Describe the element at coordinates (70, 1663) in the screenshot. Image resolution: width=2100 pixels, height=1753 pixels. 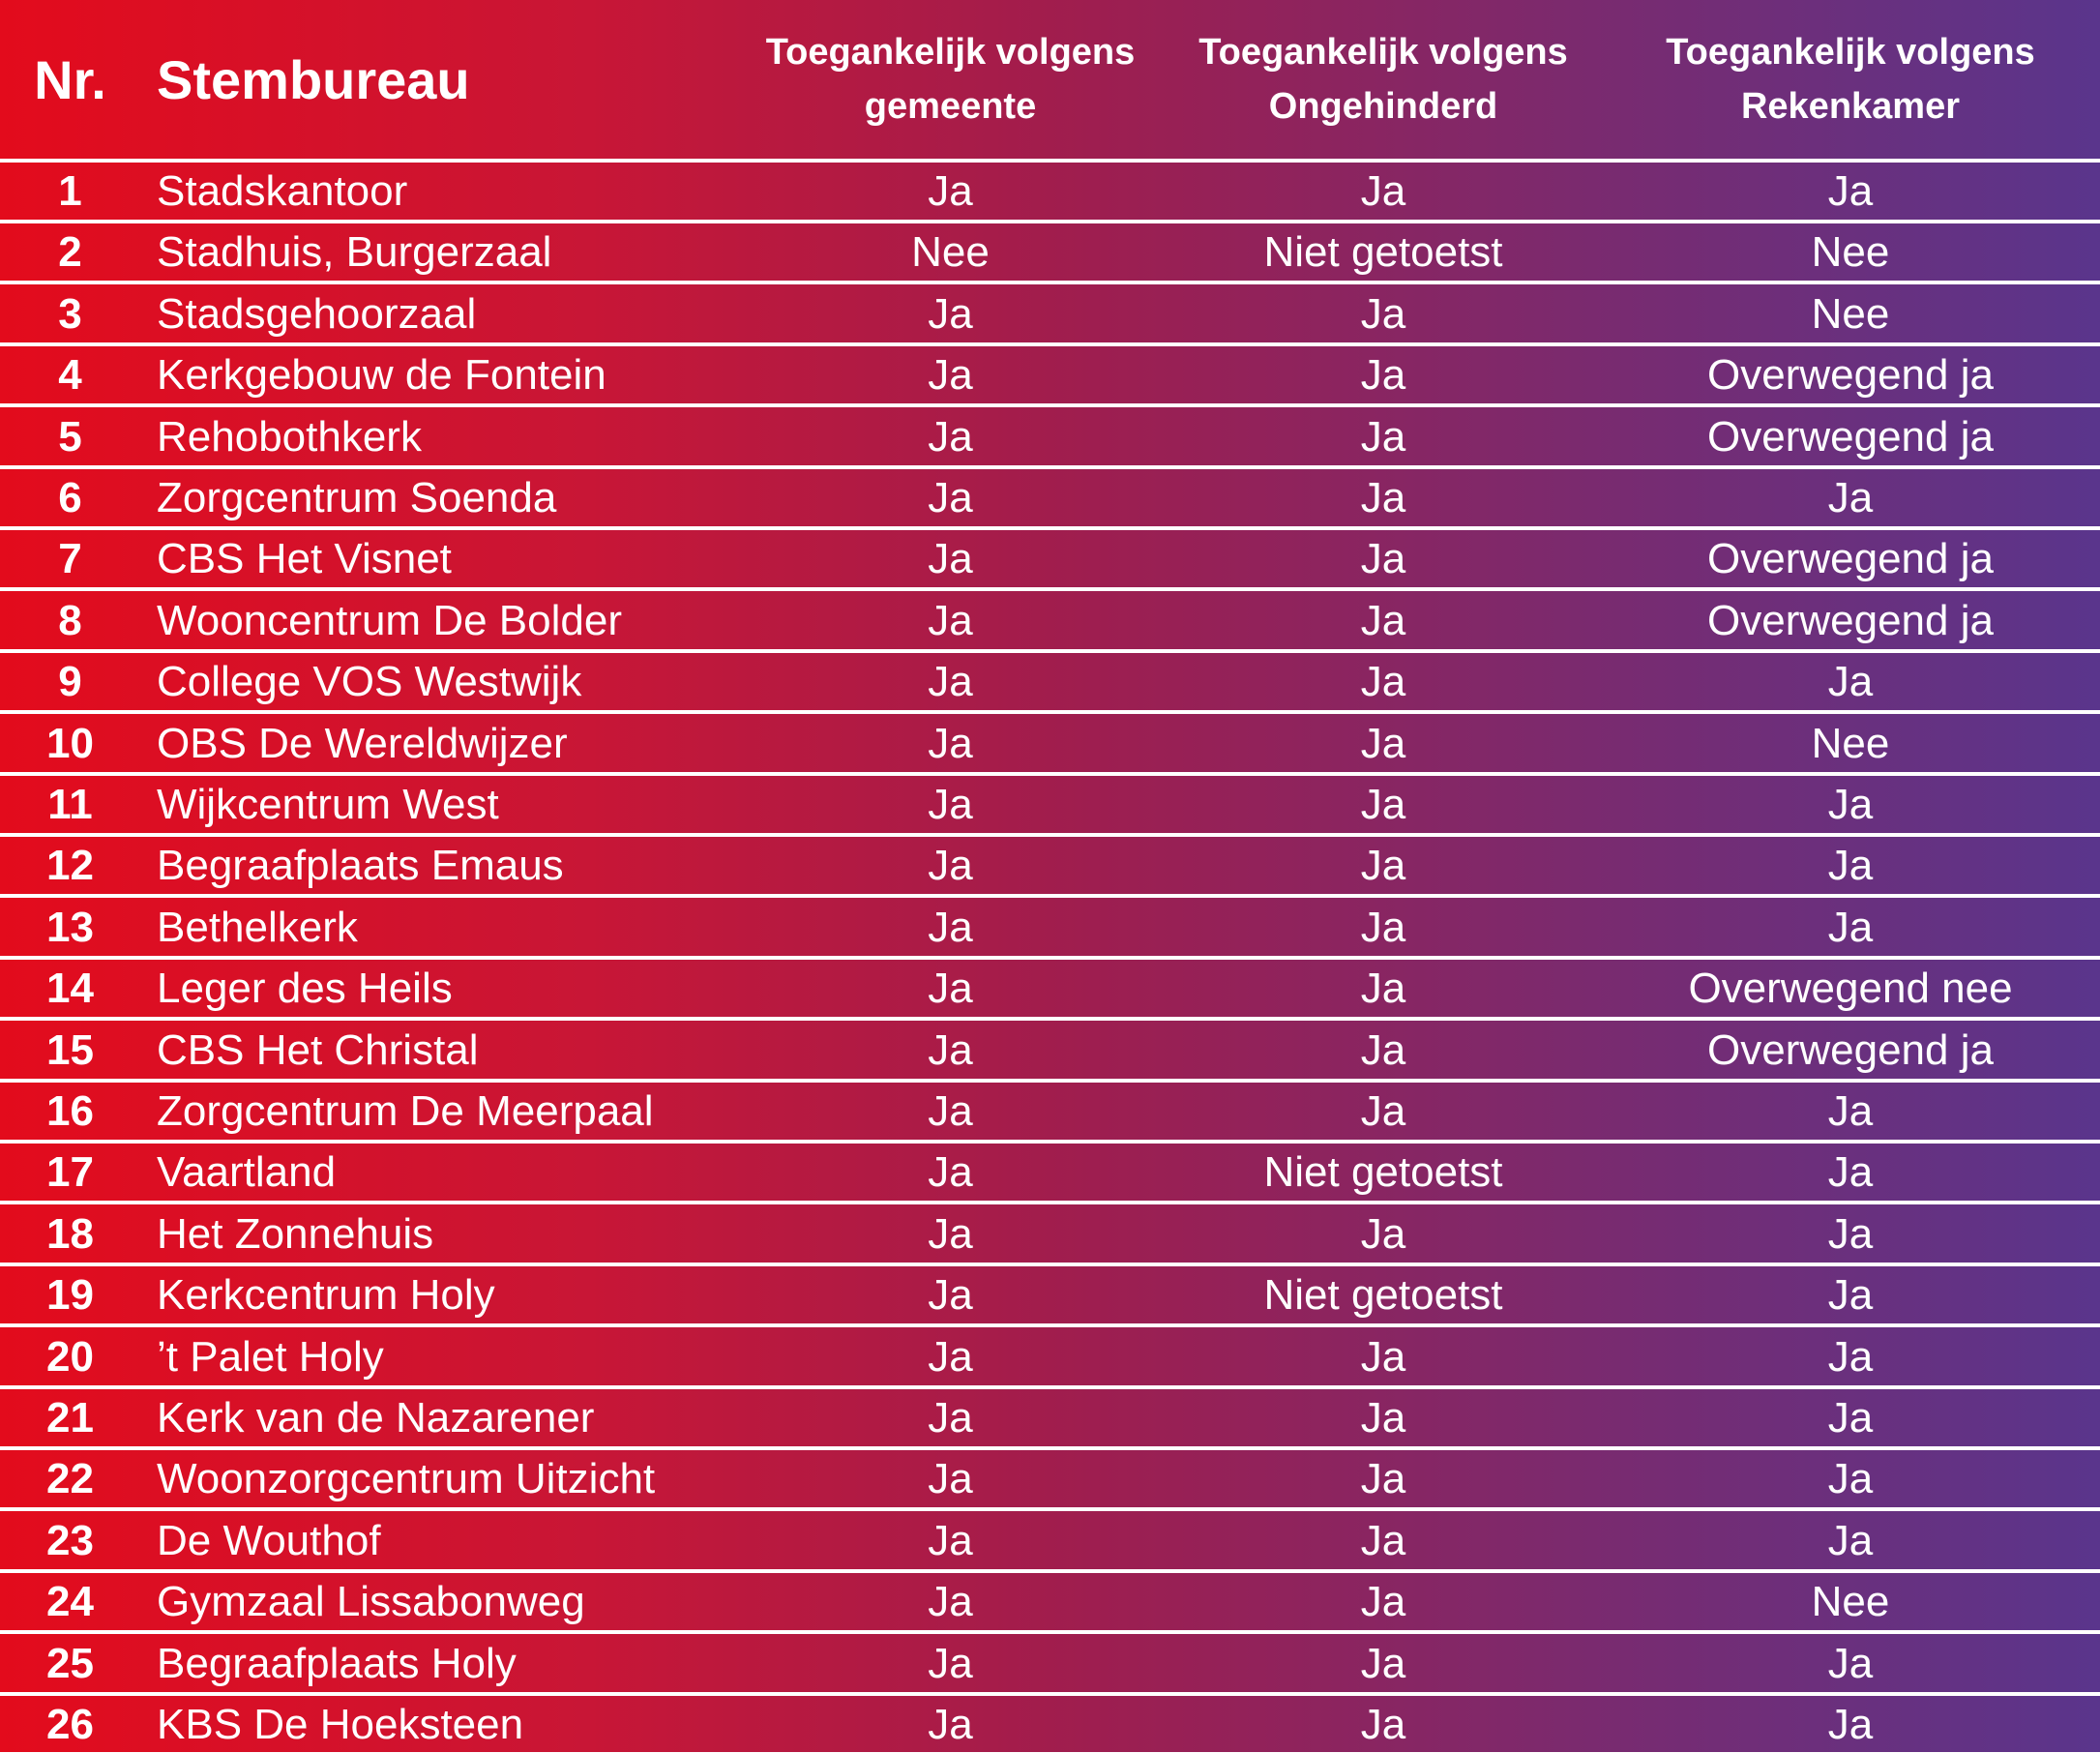
I see `row-nr: 25` at that location.